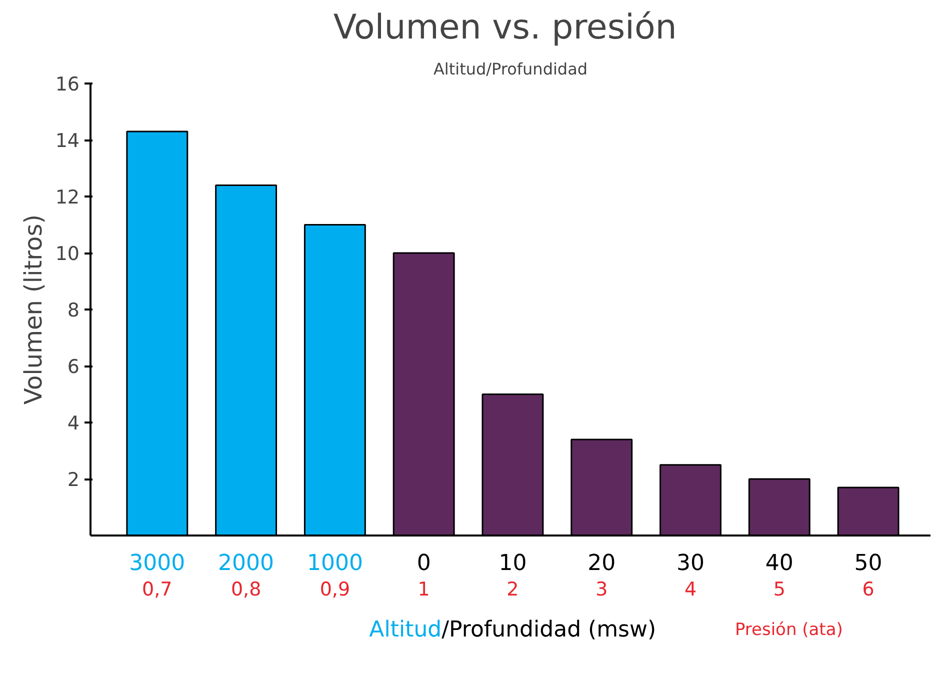 The image size is (942, 680). What do you see at coordinates (868, 575) in the screenshot?
I see `category-label: 50 6` at bounding box center [868, 575].